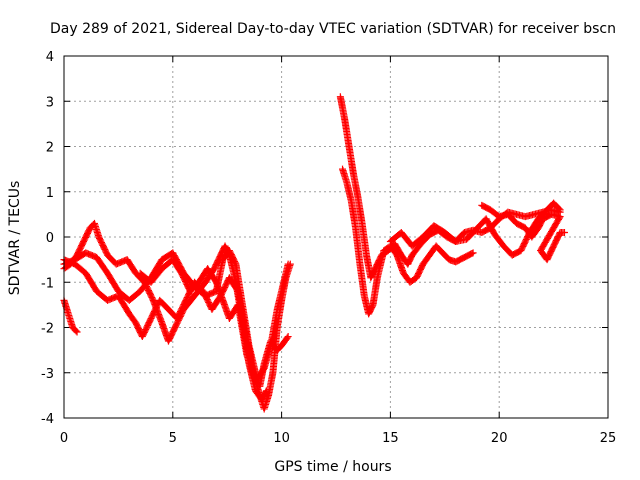 The image size is (640, 480). Describe the element at coordinates (499, 438) in the screenshot. I see `x-tick-label: 20` at that location.